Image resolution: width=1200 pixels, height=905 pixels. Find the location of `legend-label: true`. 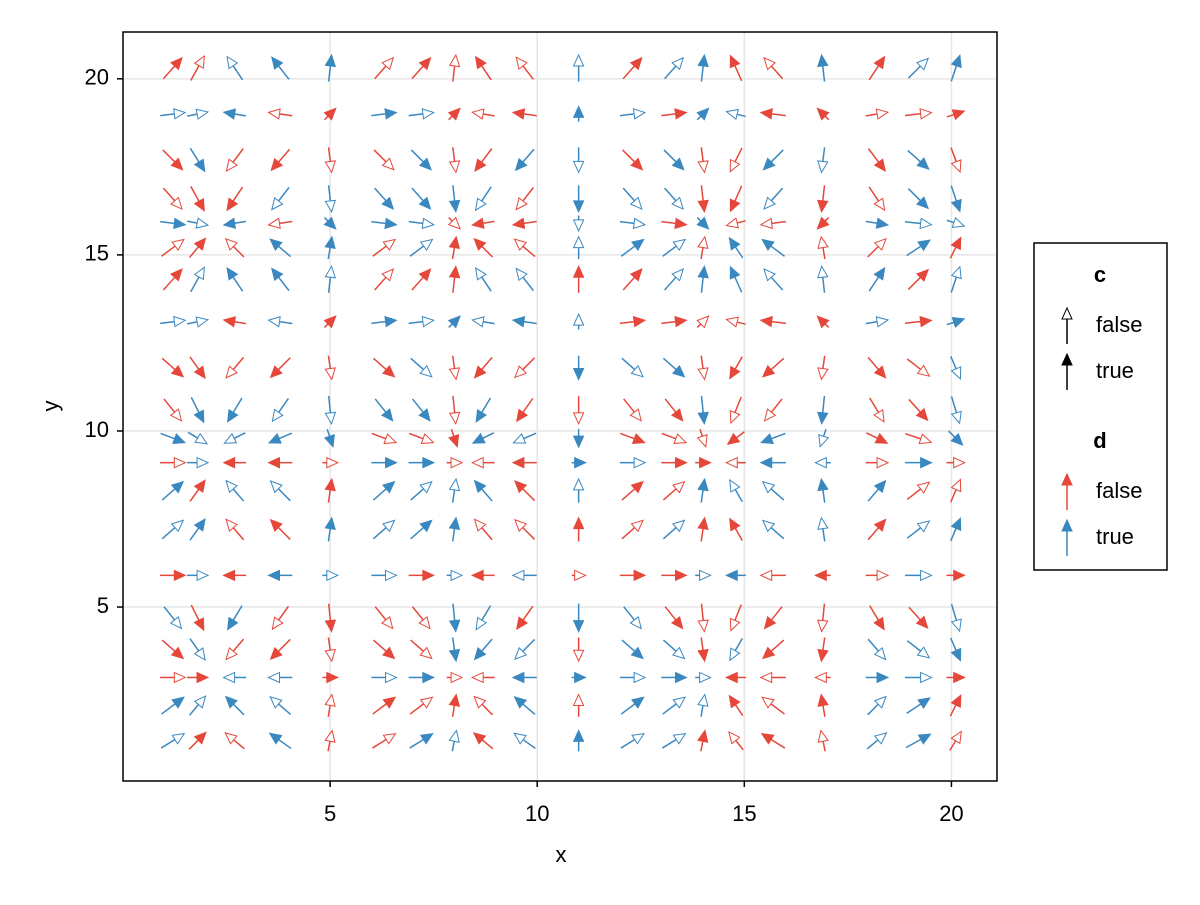

legend-label: true is located at coordinates (1115, 370).